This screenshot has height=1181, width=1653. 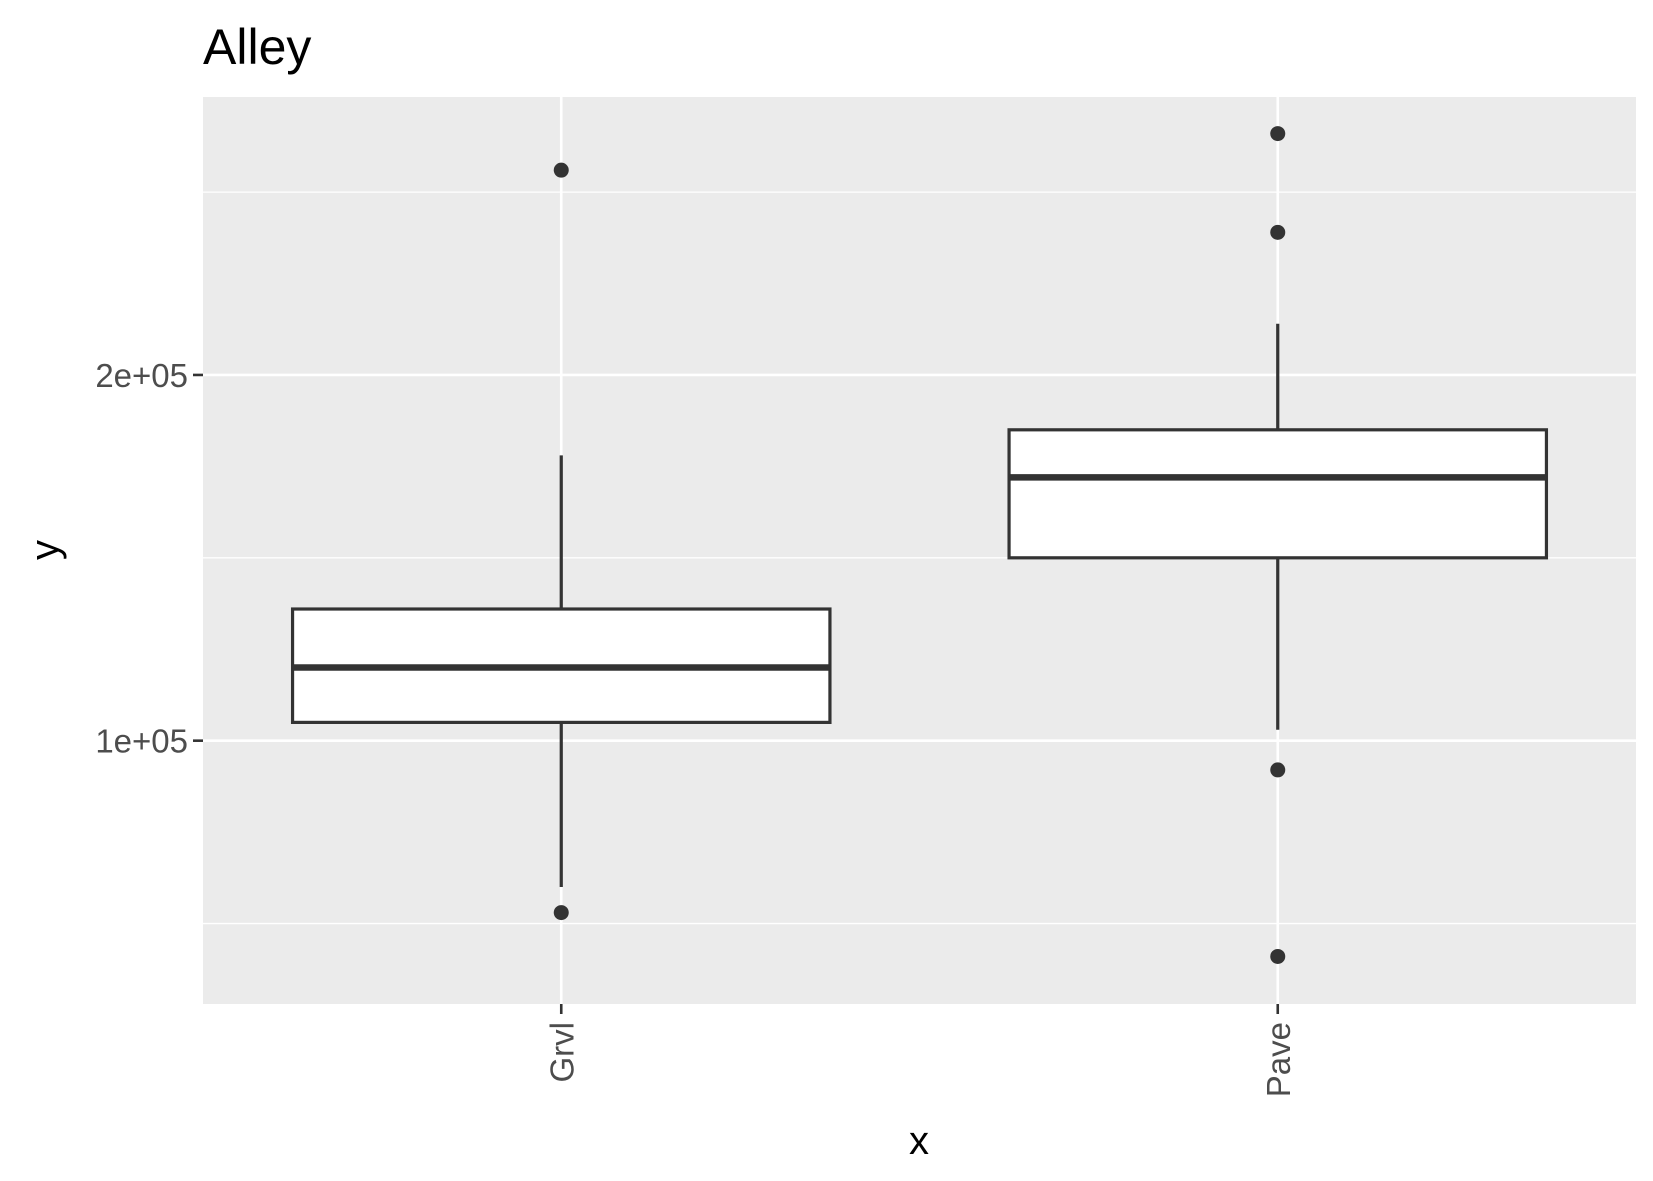 I want to click on chart-title: Alley, so click(x=257, y=47).